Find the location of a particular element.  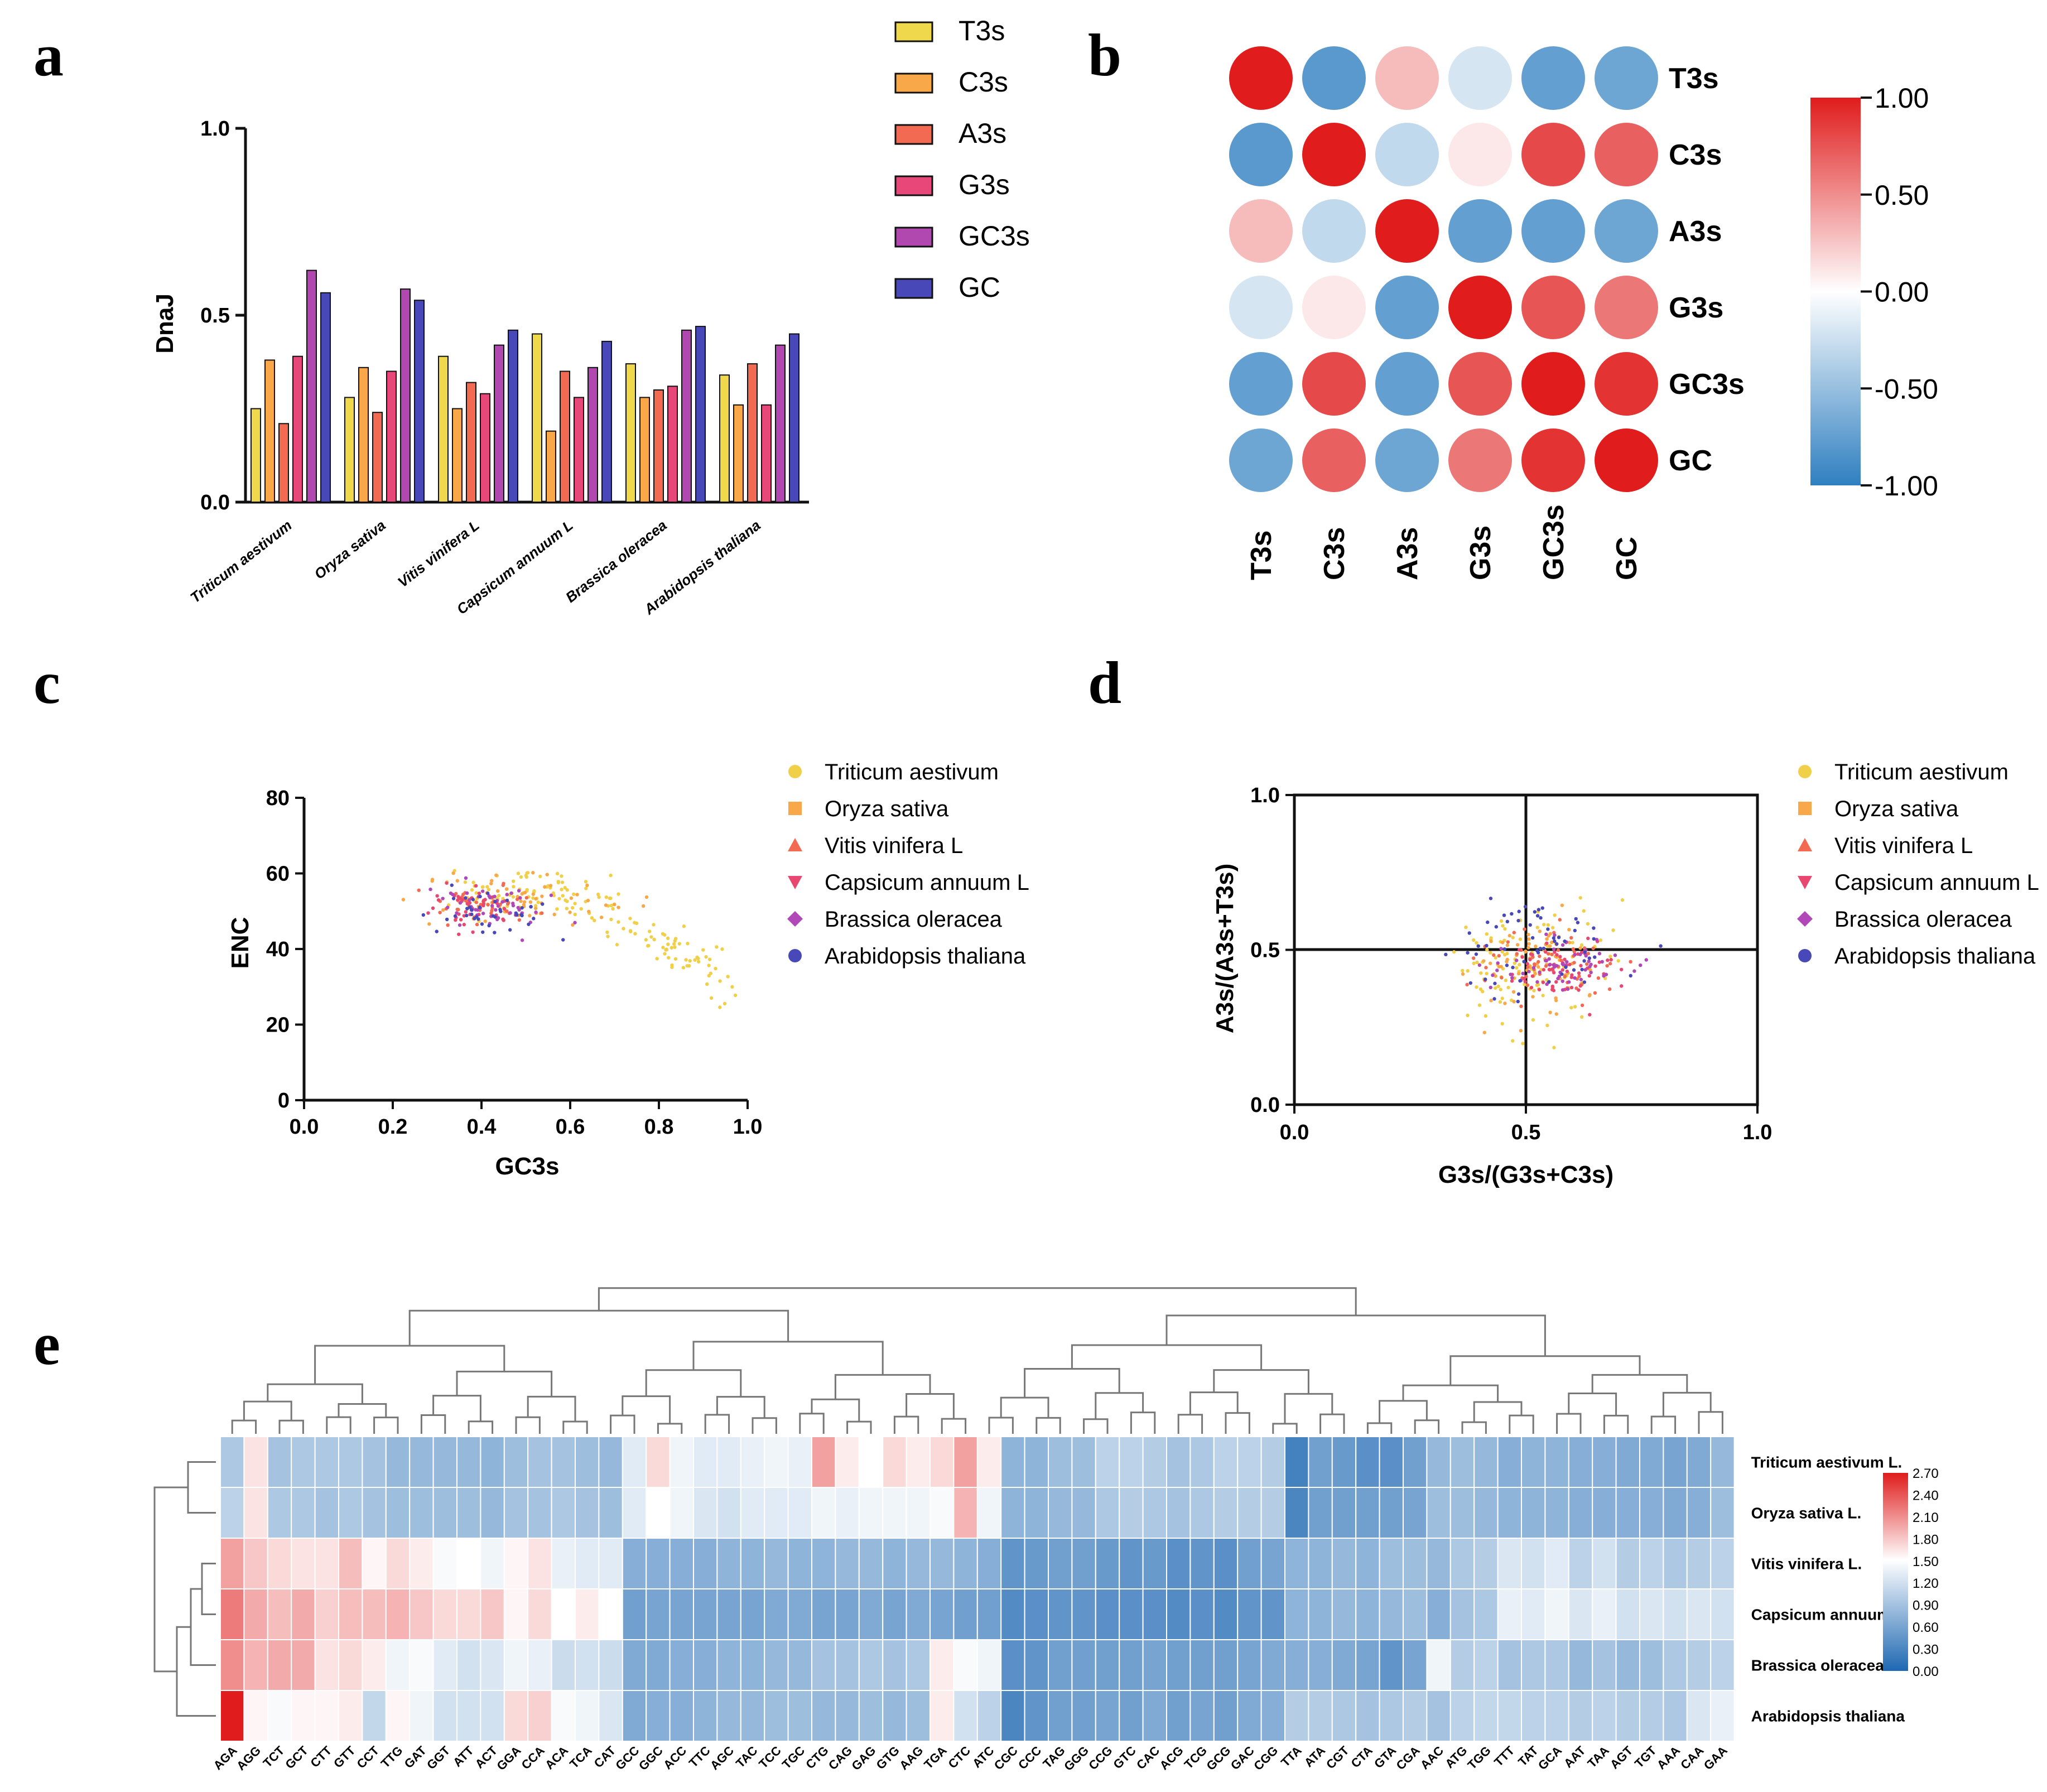

corr-cell-a3s-t3s is located at coordinates (1261, 231).